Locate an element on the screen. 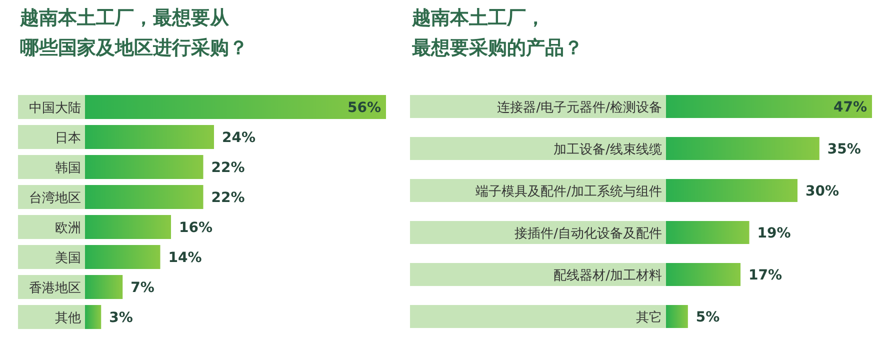 The width and height of the screenshot is (880, 354). data-label: 30% is located at coordinates (822, 192).